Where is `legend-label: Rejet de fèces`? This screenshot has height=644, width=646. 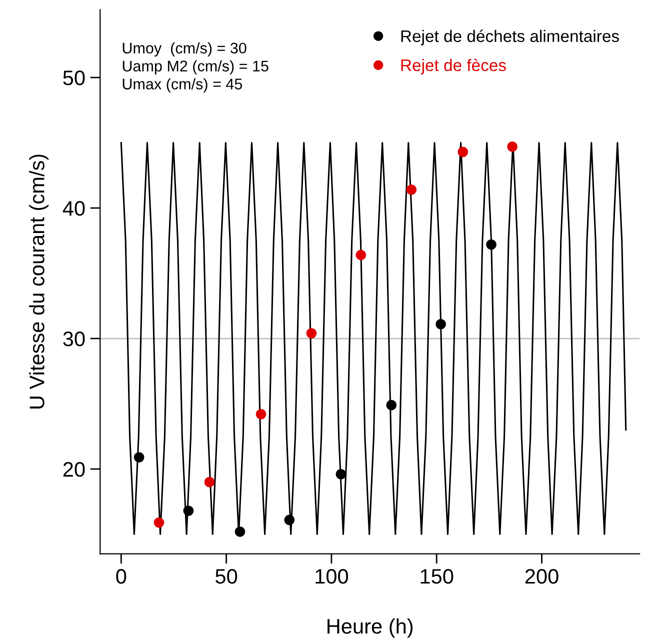
legend-label: Rejet de fèces is located at coordinates (453, 66).